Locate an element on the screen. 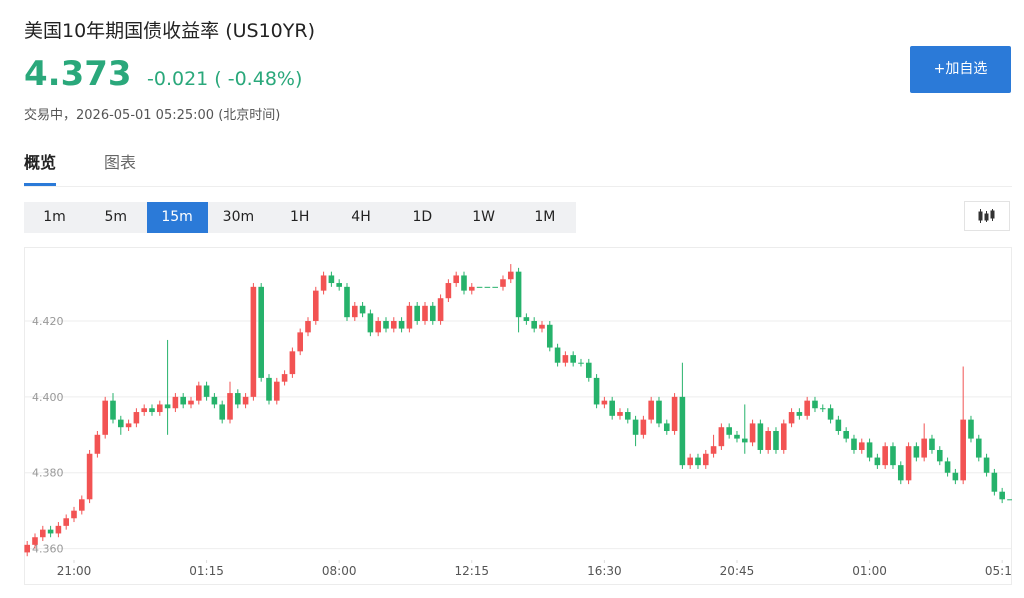 Image resolution: width=1024 pixels, height=598 pixels. period-button: 5m is located at coordinates (116, 217).